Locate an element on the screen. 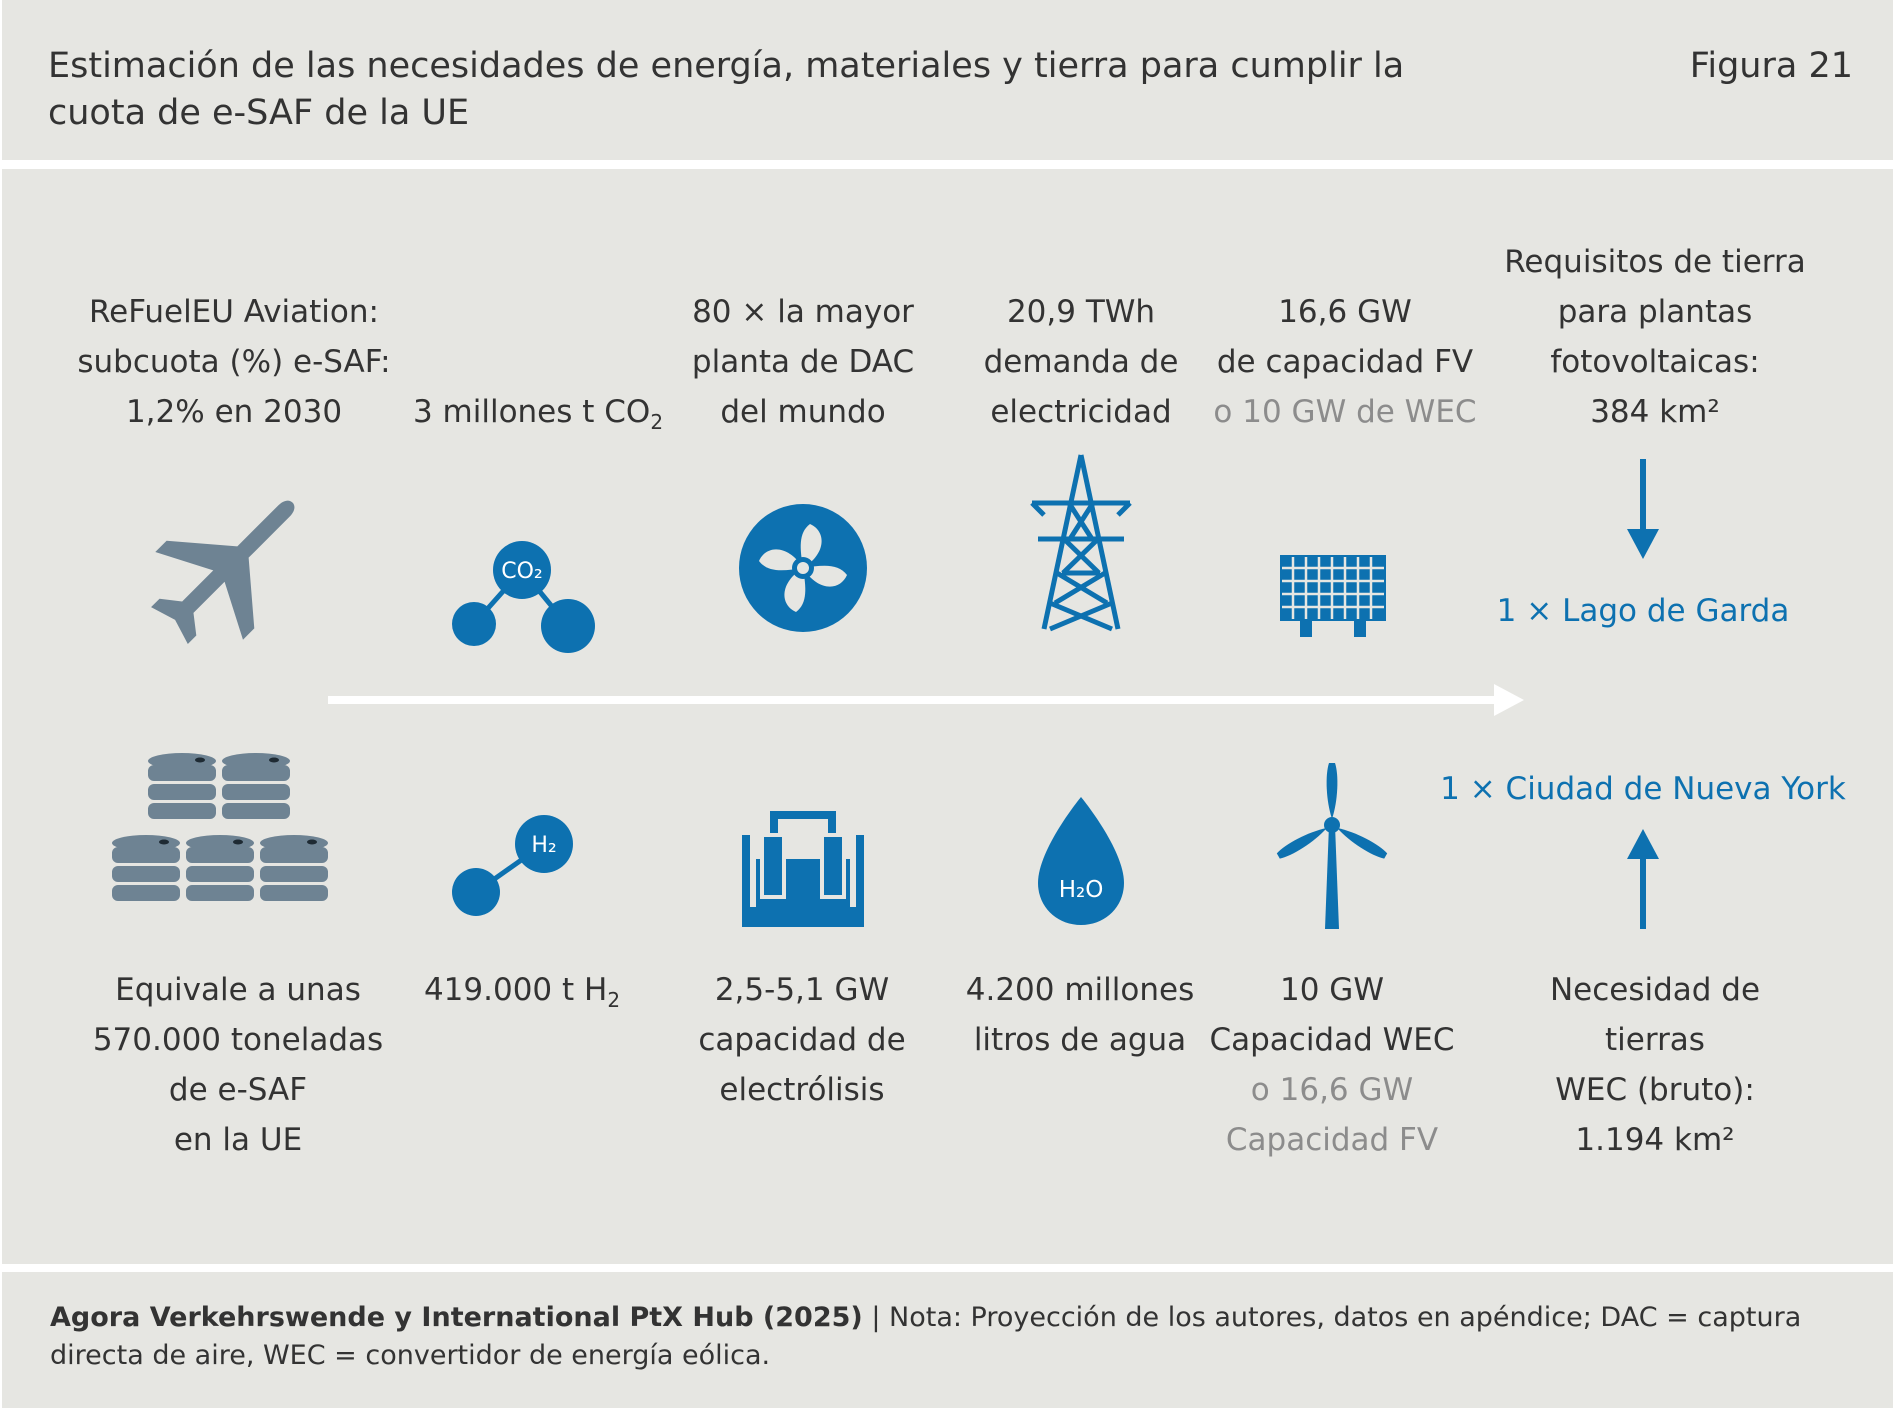 This screenshot has width=1893, height=1408. electrolysis-text: 2,5-5,1 GW capacidad de electrólisis is located at coordinates (801, 1040).